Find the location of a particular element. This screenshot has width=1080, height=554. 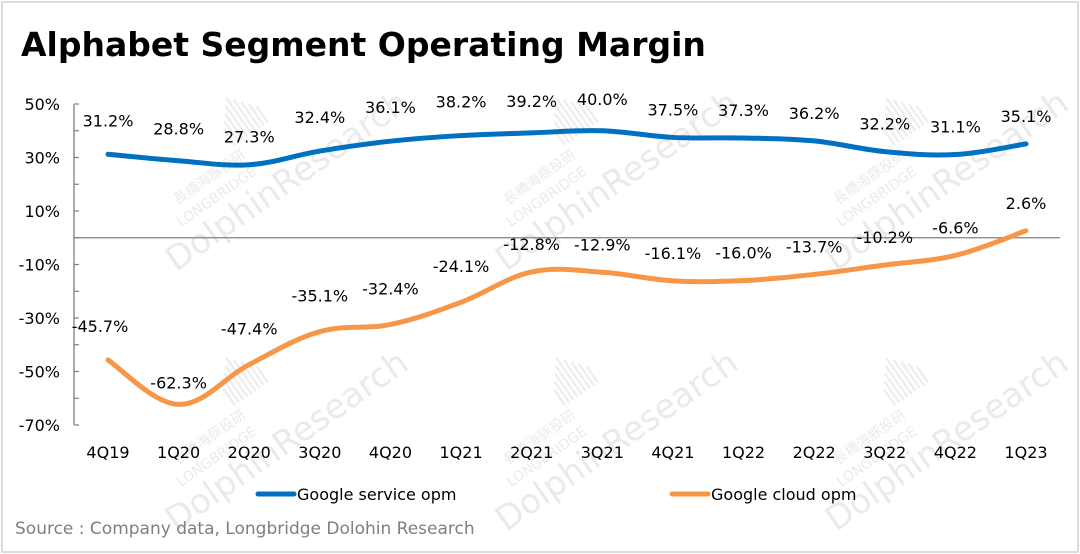

data-label-google-cloud-opm: -16.1% is located at coordinates (673, 253).